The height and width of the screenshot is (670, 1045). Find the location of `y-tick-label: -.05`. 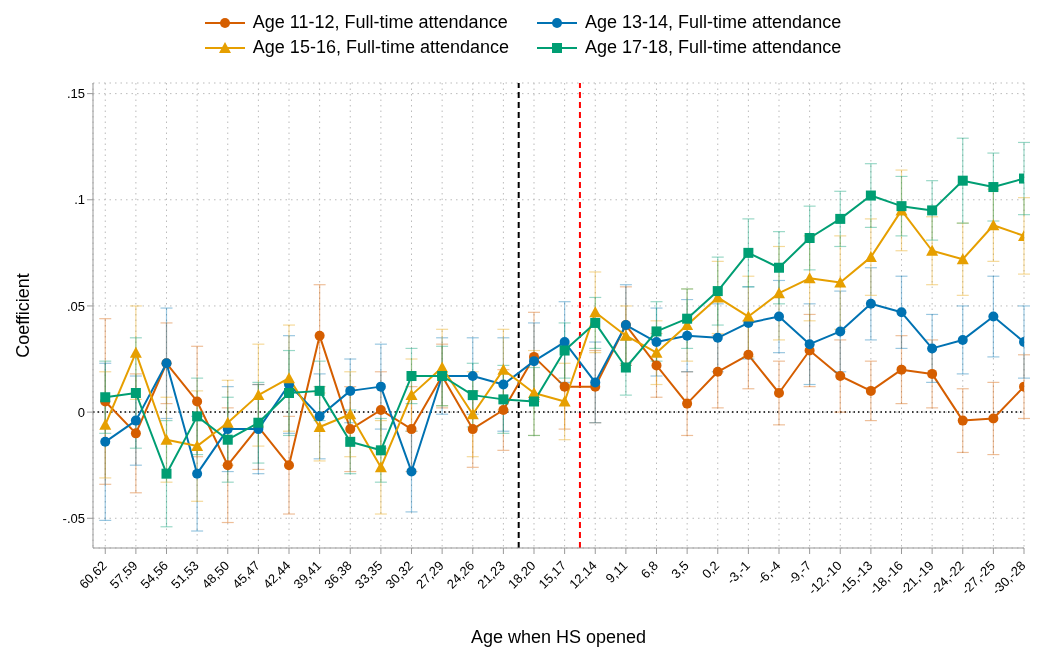

y-tick-label: -.05 is located at coordinates (73, 518).